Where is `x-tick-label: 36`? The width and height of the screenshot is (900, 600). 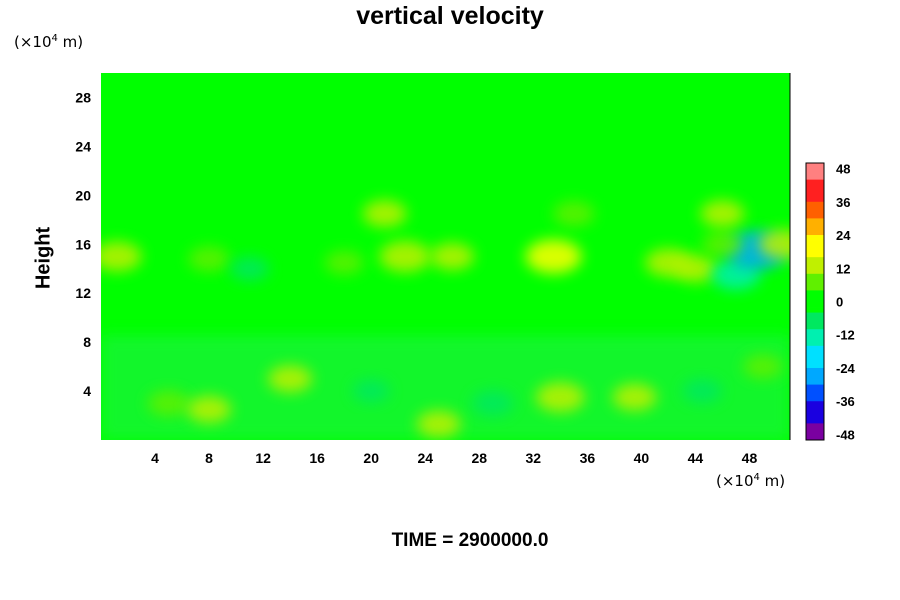 x-tick-label: 36 is located at coordinates (588, 458).